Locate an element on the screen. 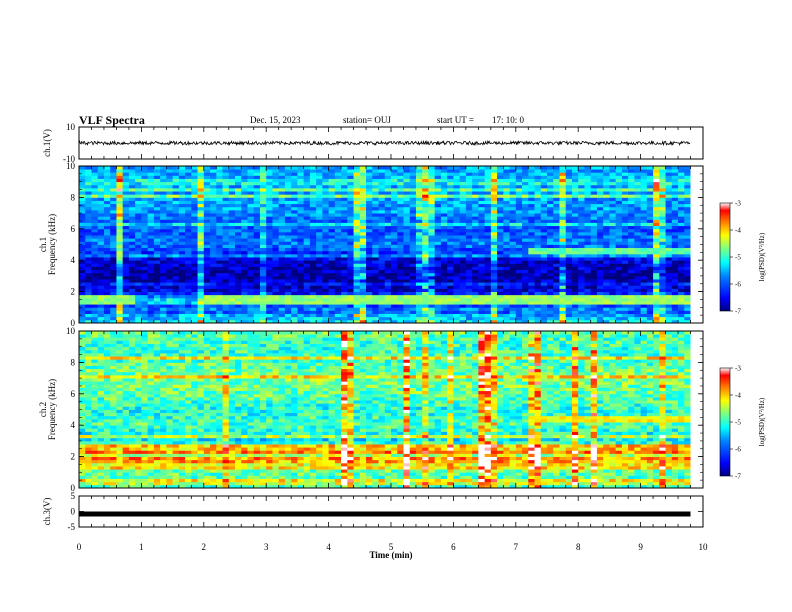 The height and width of the screenshot is (612, 792). station-label: station= OUJ is located at coordinates (367, 120).